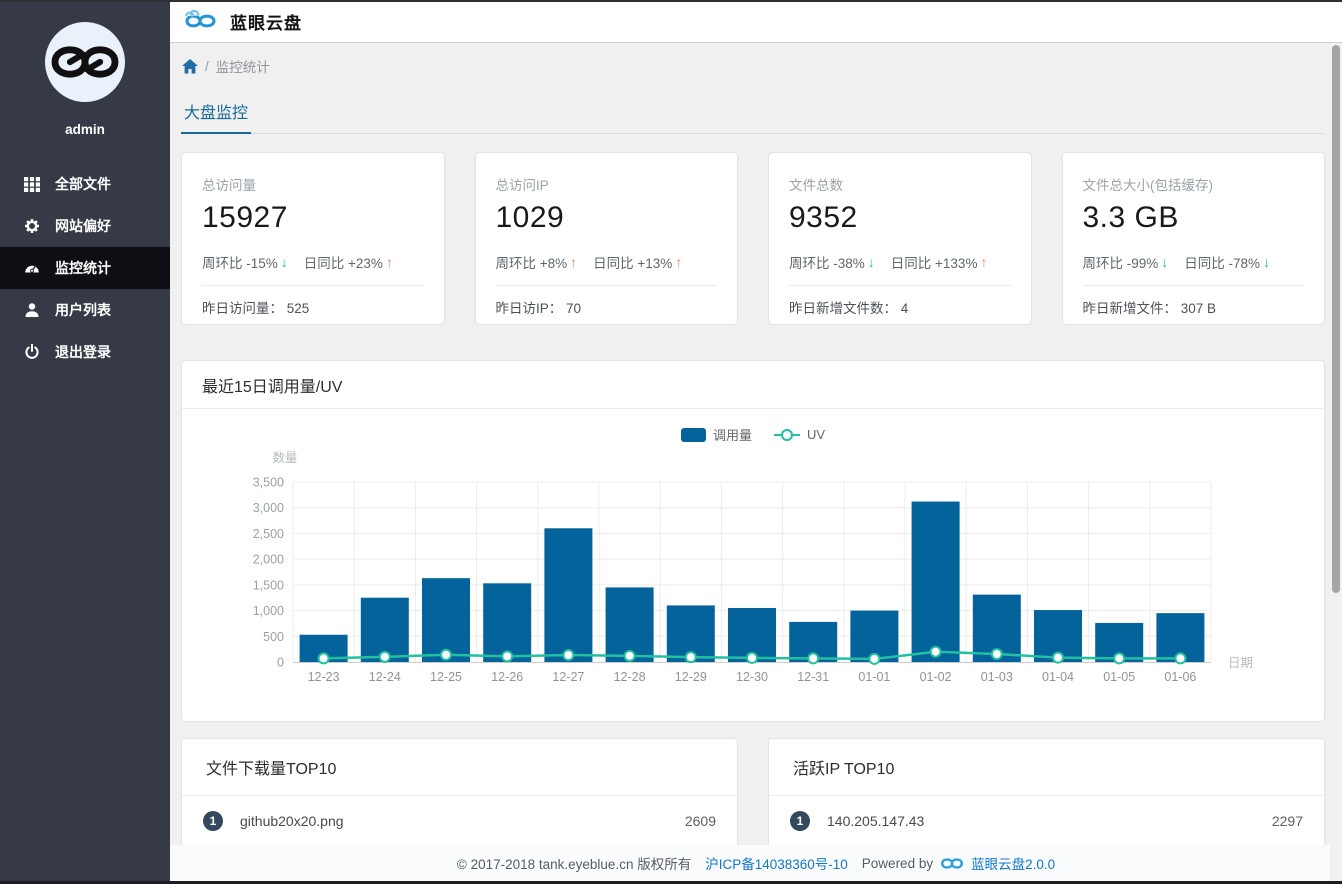  Describe the element at coordinates (1058, 677) in the screenshot. I see `svg-text: 01-04` at that location.